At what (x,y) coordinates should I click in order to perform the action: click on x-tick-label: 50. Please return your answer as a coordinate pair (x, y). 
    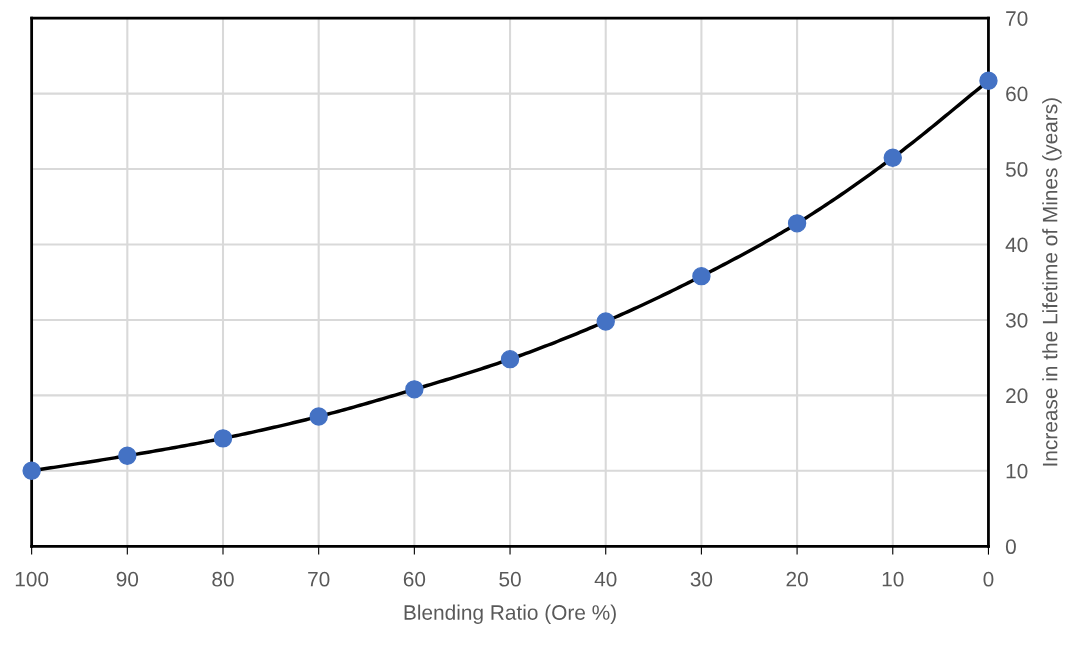
    Looking at the image, I should click on (510, 579).